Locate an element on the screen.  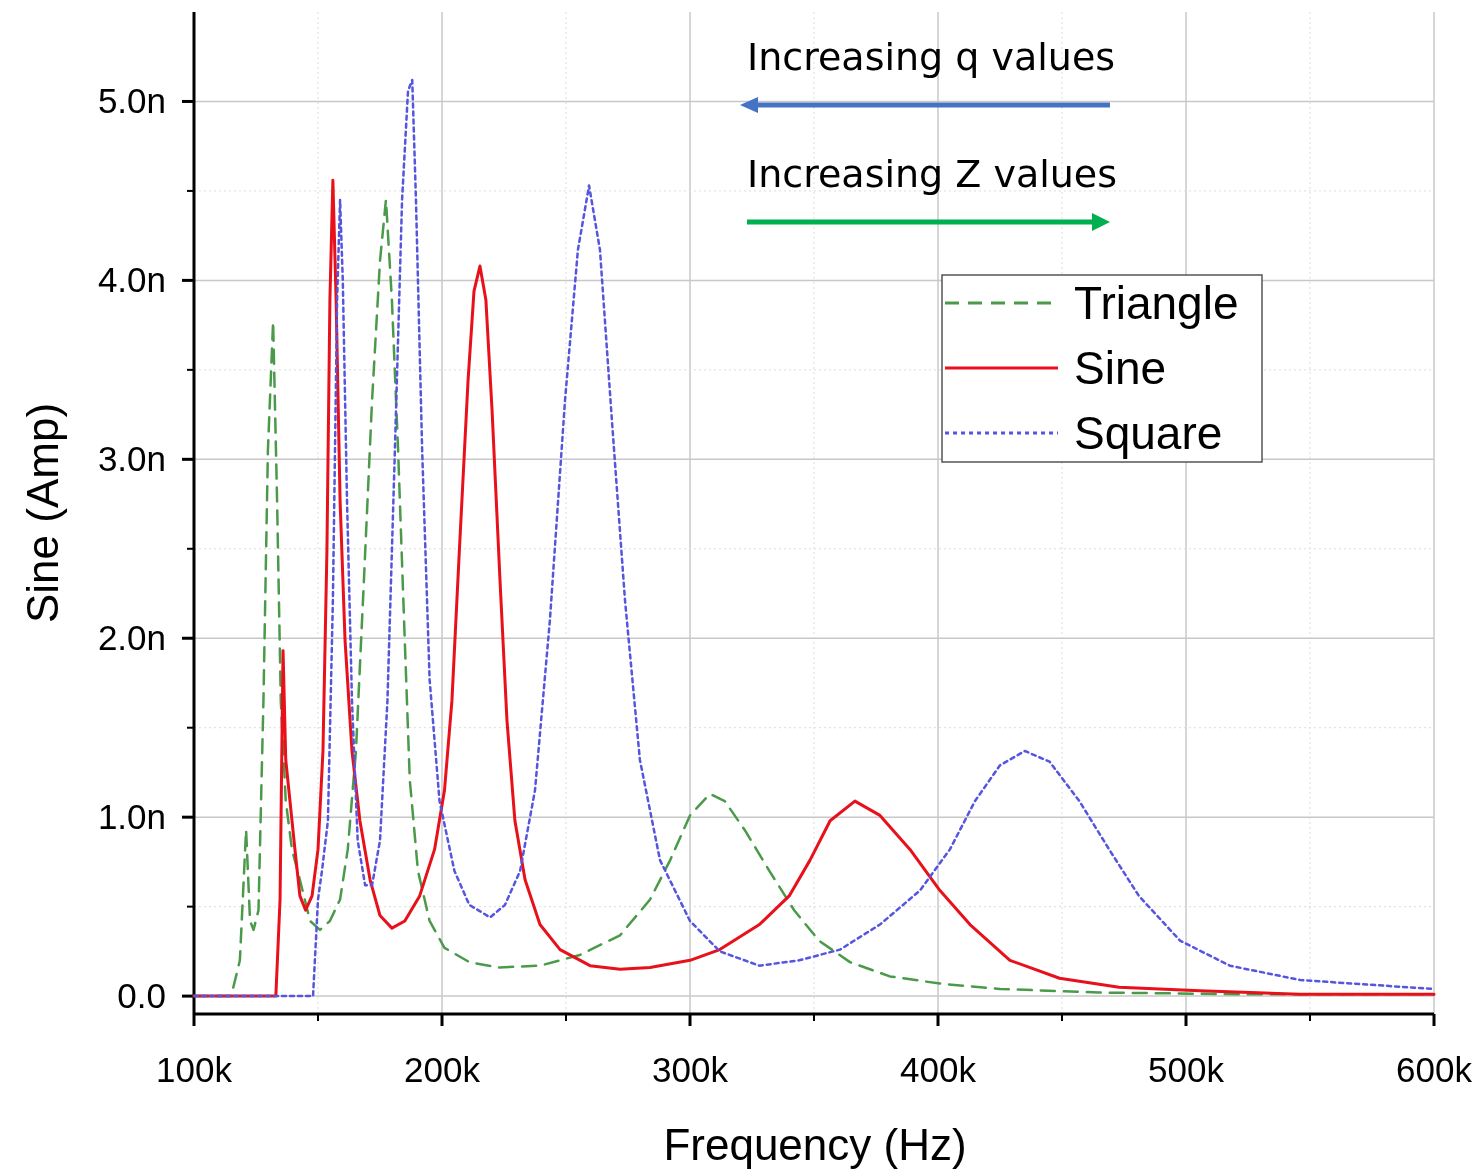
legend-label: Square is located at coordinates (1148, 433).